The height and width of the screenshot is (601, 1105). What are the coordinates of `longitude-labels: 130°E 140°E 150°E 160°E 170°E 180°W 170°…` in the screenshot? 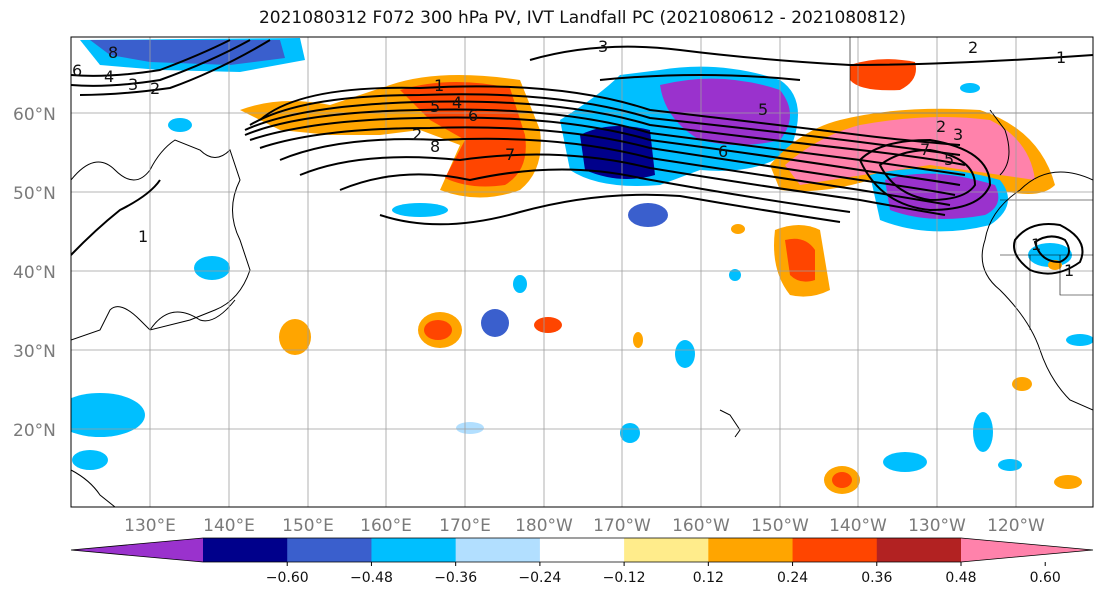 It's located at (584, 526).